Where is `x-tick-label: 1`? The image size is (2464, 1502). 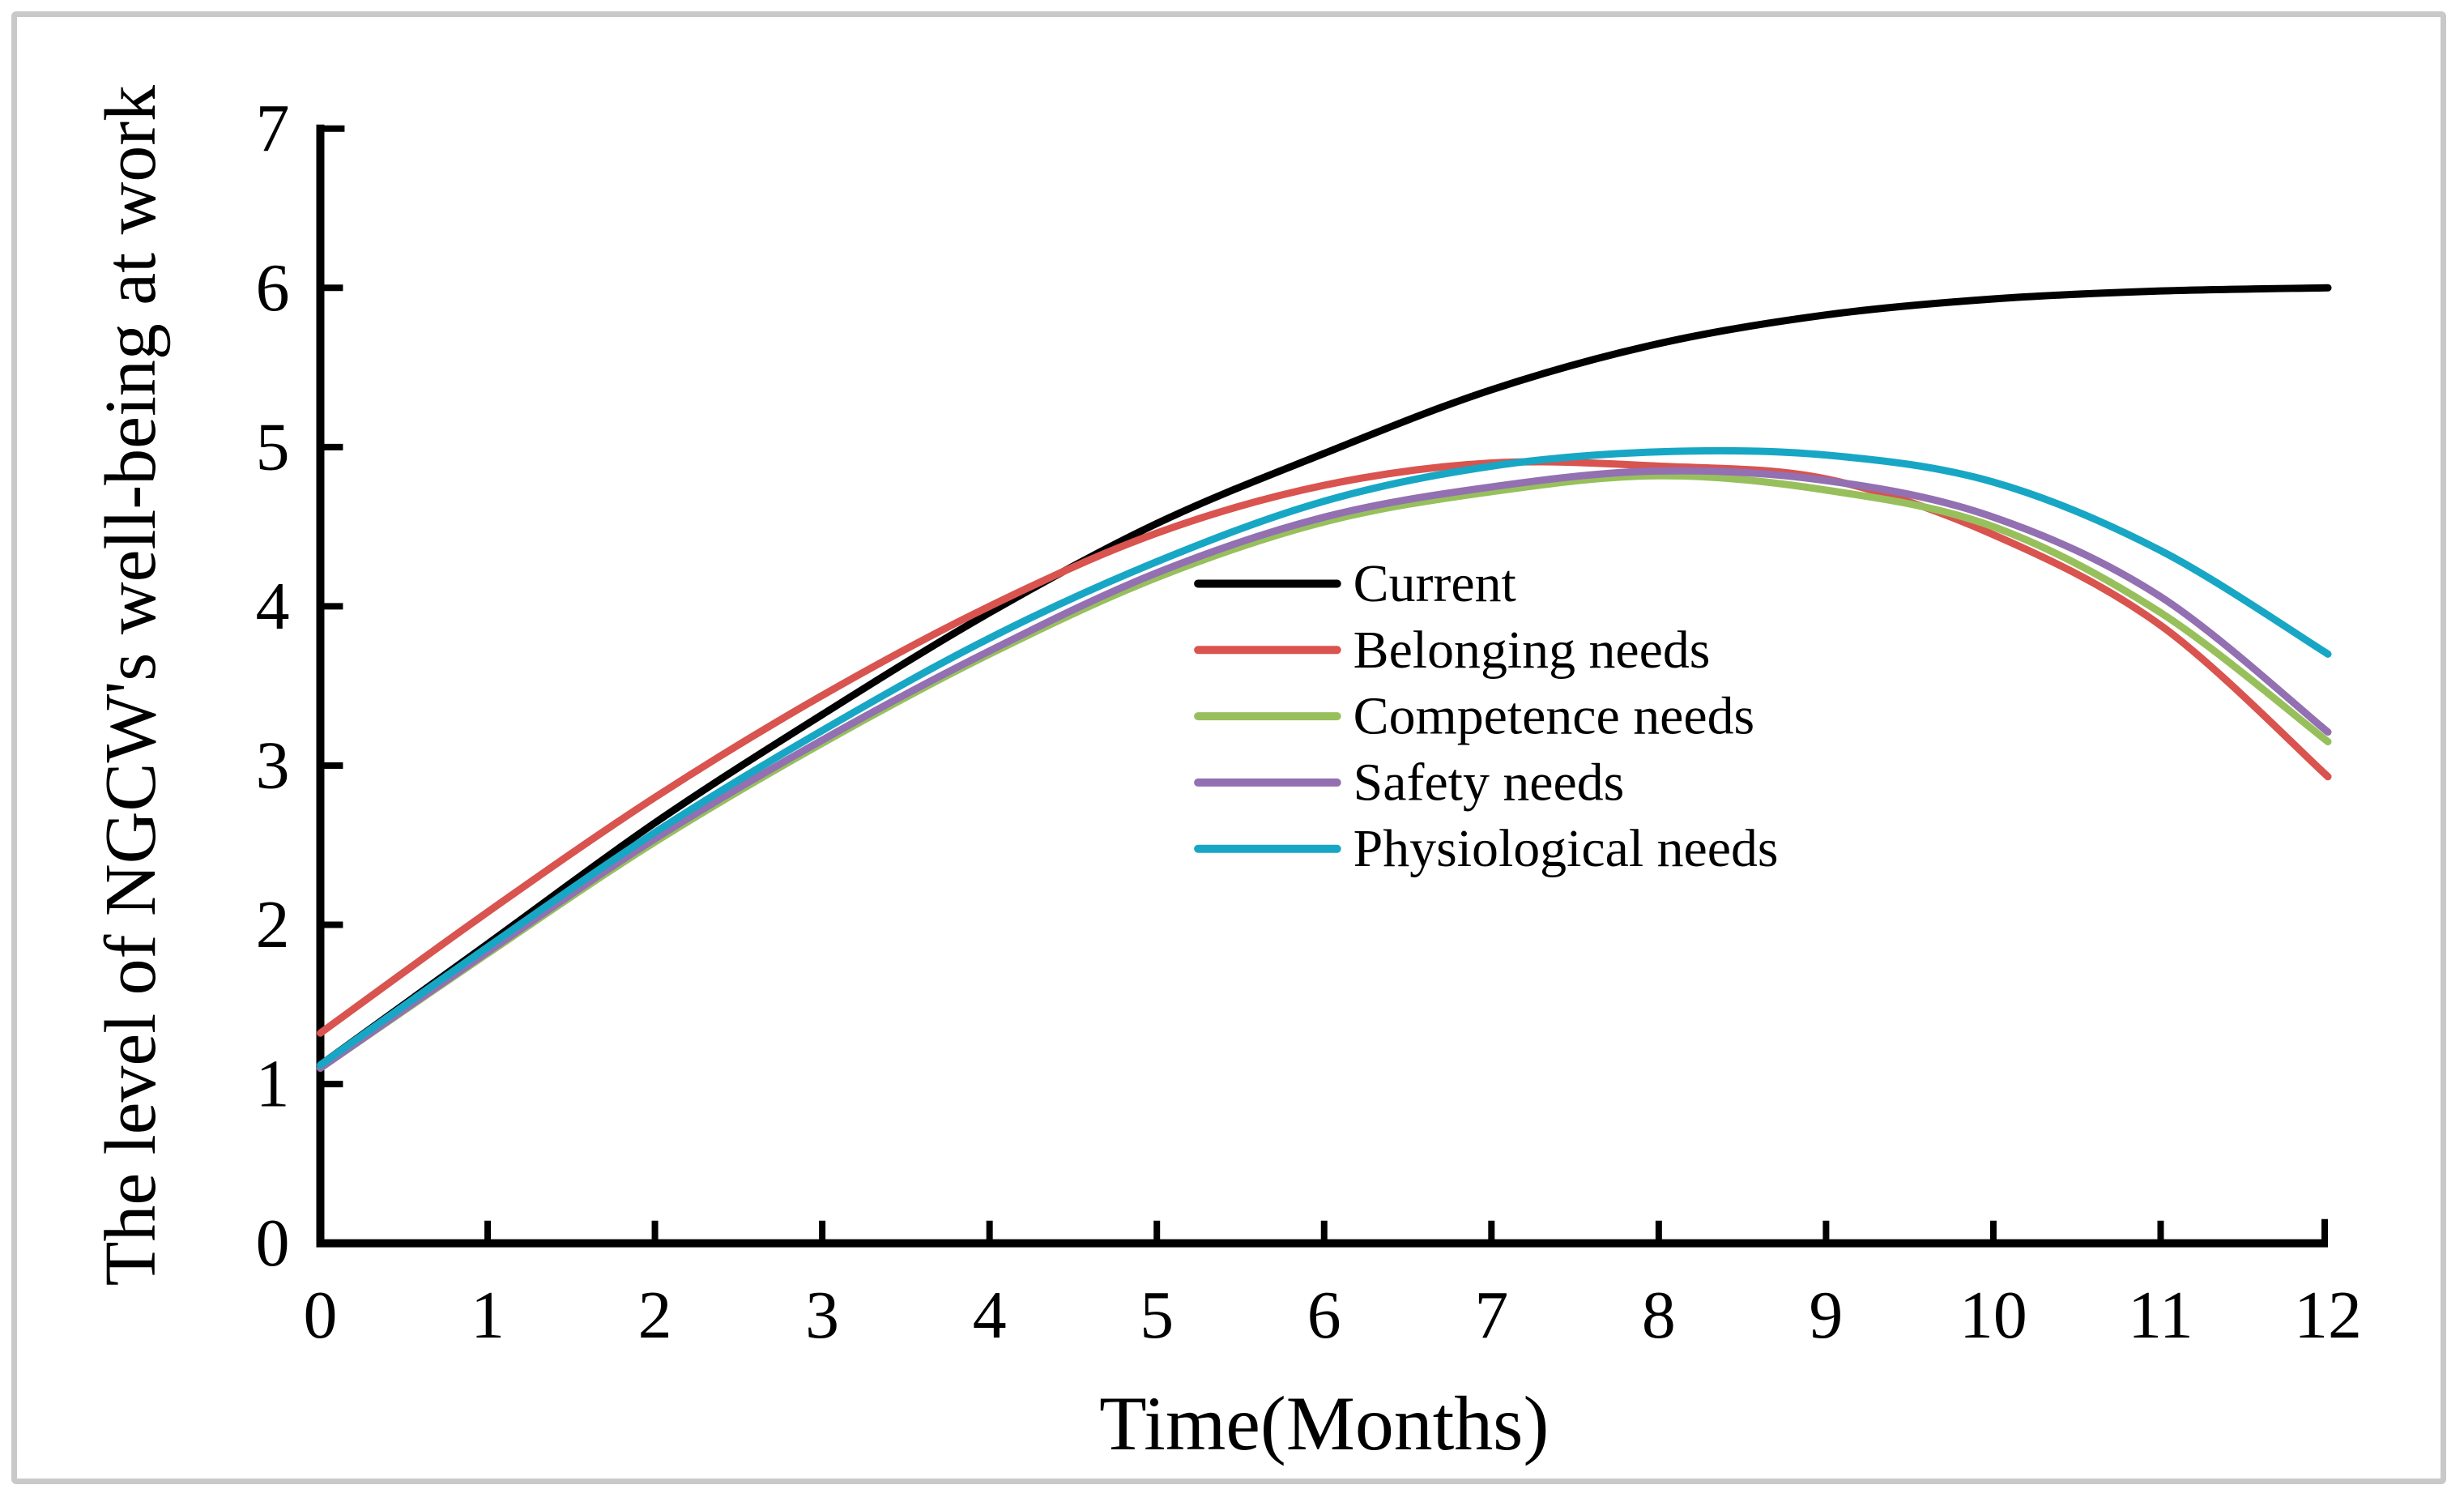 x-tick-label: 1 is located at coordinates (488, 1315).